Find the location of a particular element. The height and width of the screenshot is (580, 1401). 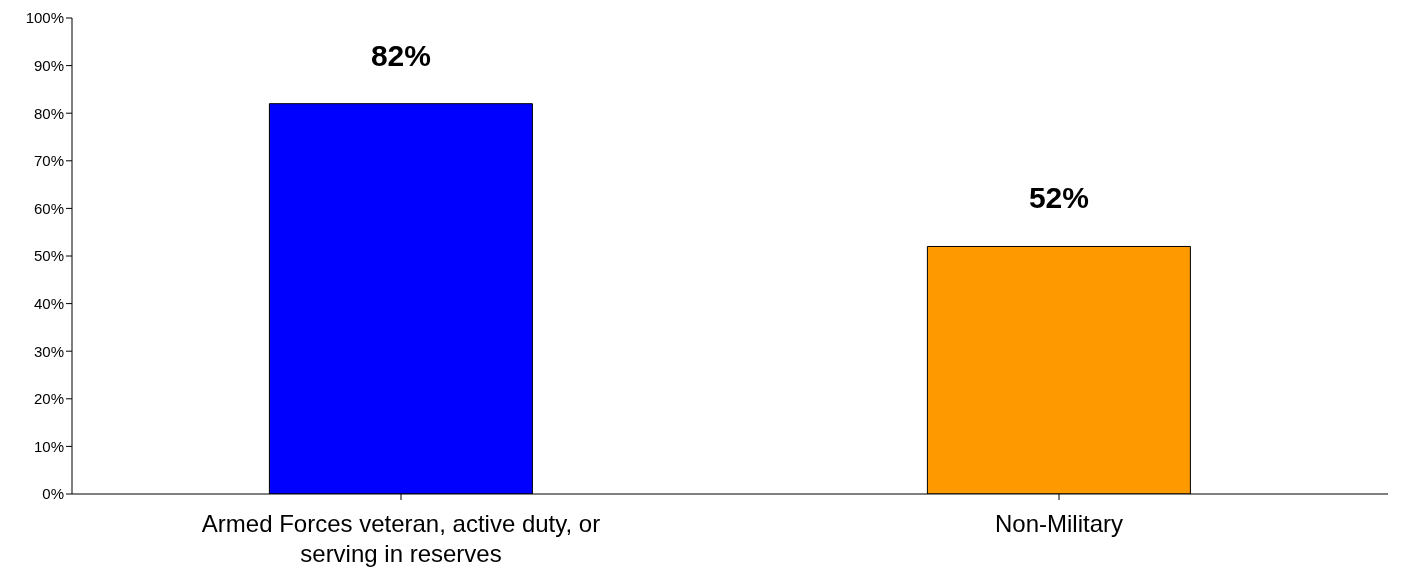

y-tick-label: 20% is located at coordinates (48, 399).